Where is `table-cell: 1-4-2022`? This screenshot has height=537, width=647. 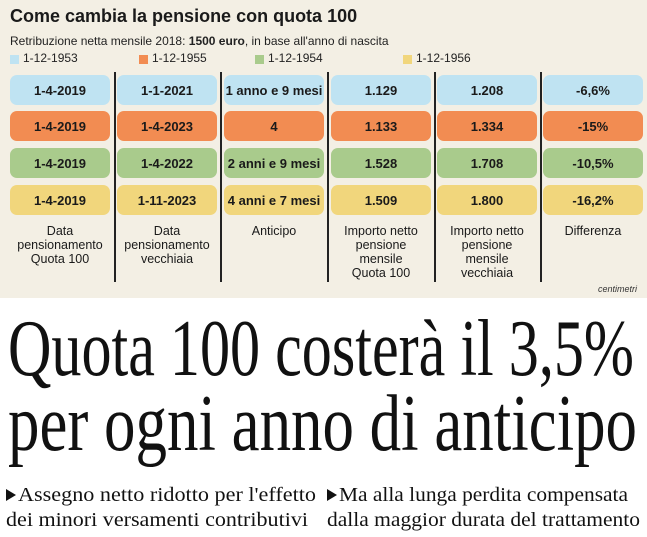 table-cell: 1-4-2022 is located at coordinates (167, 163).